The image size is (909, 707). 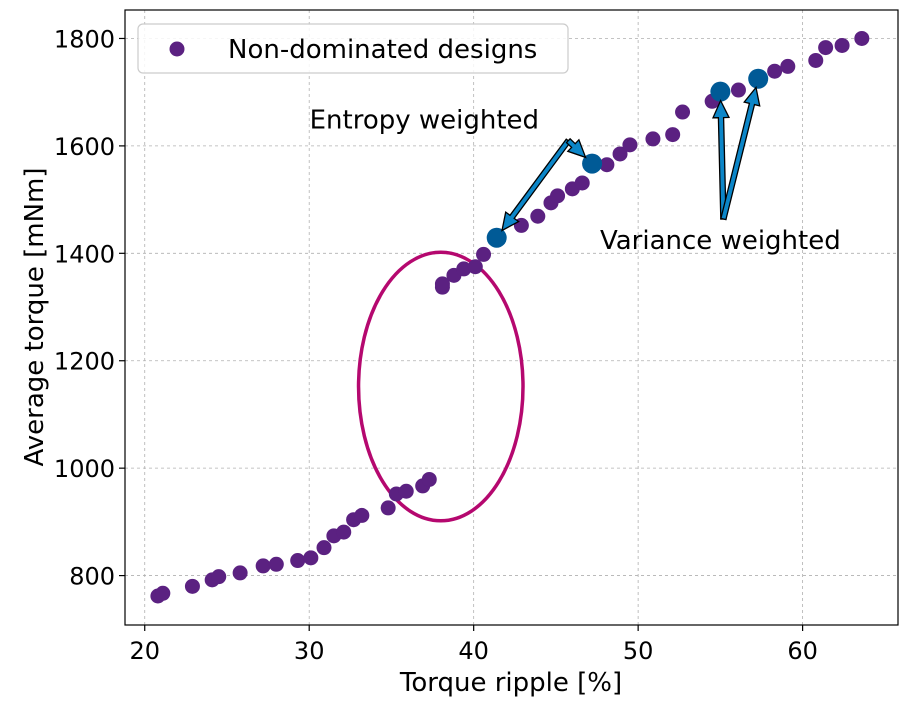 I want to click on x-tick-label: 40, so click(x=473, y=651).